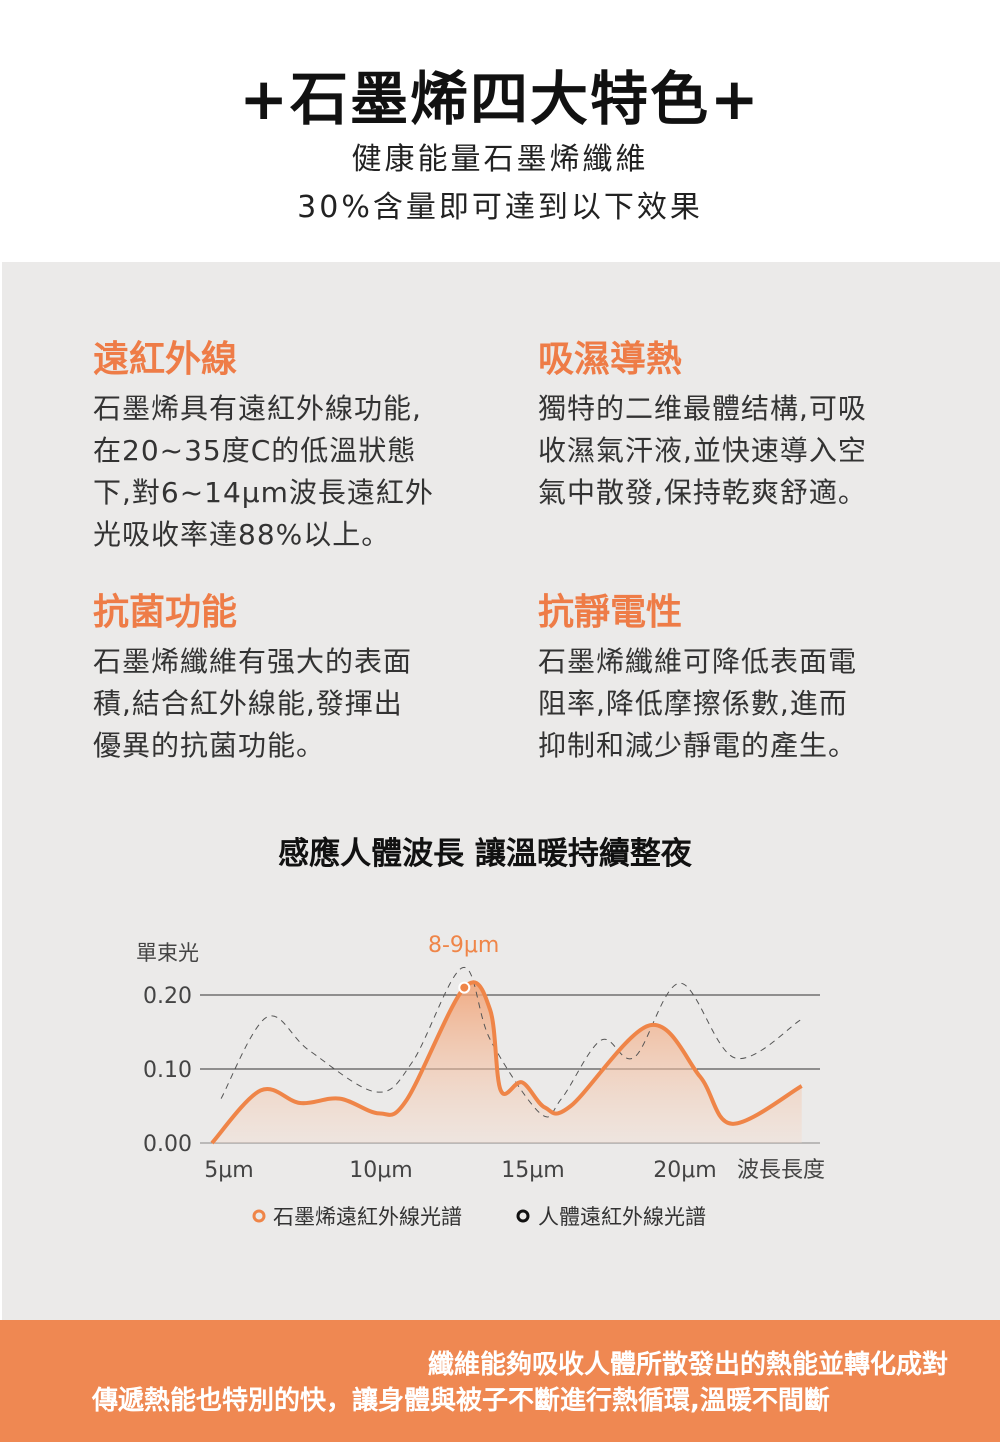 This screenshot has width=1000, height=1442. What do you see at coordinates (367, 1217) in the screenshot?
I see `legend-graphene: 石墨烯遠紅外線光譜` at bounding box center [367, 1217].